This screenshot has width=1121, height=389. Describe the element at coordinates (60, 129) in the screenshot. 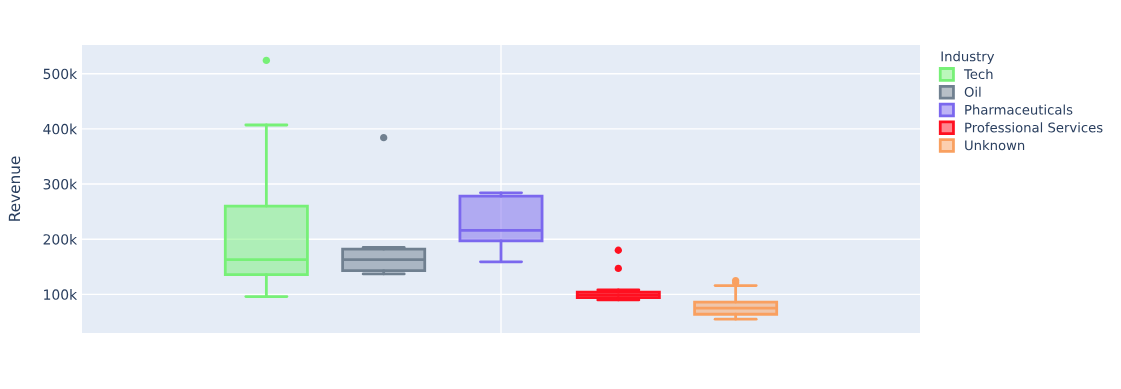

I see `y-tick-label: 400k` at that location.